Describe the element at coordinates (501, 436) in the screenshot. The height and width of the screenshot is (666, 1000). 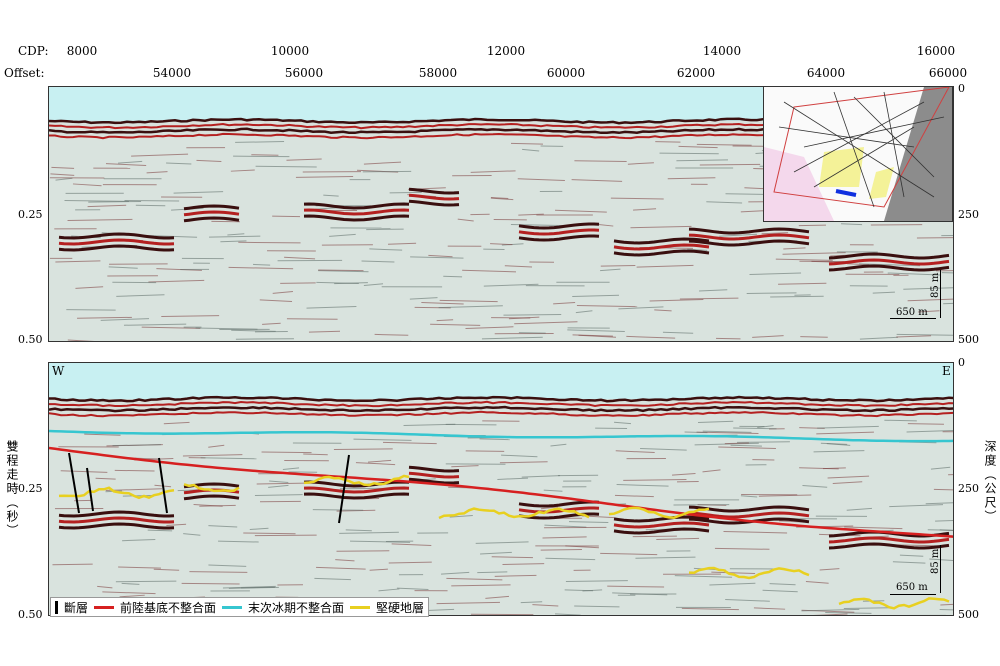
I see `glacial-unconformity-line` at that location.